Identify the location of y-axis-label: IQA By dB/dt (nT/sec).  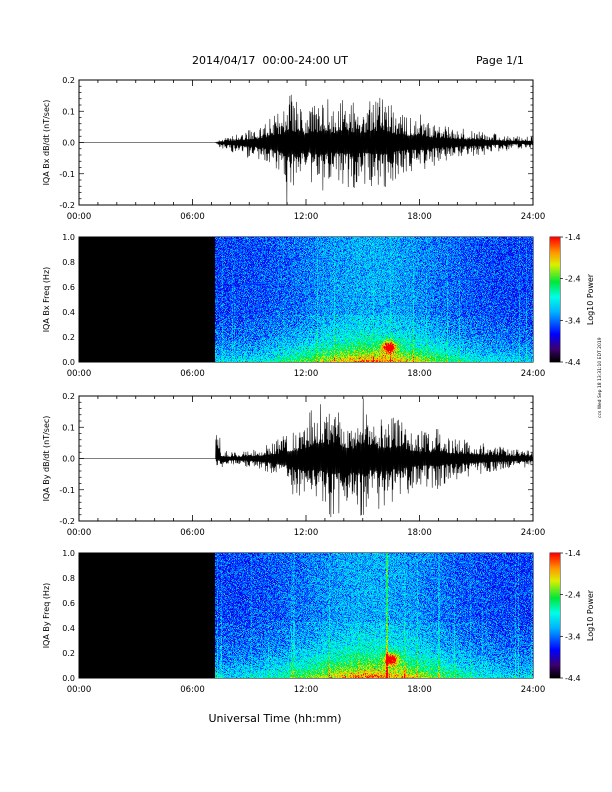
(46, 459).